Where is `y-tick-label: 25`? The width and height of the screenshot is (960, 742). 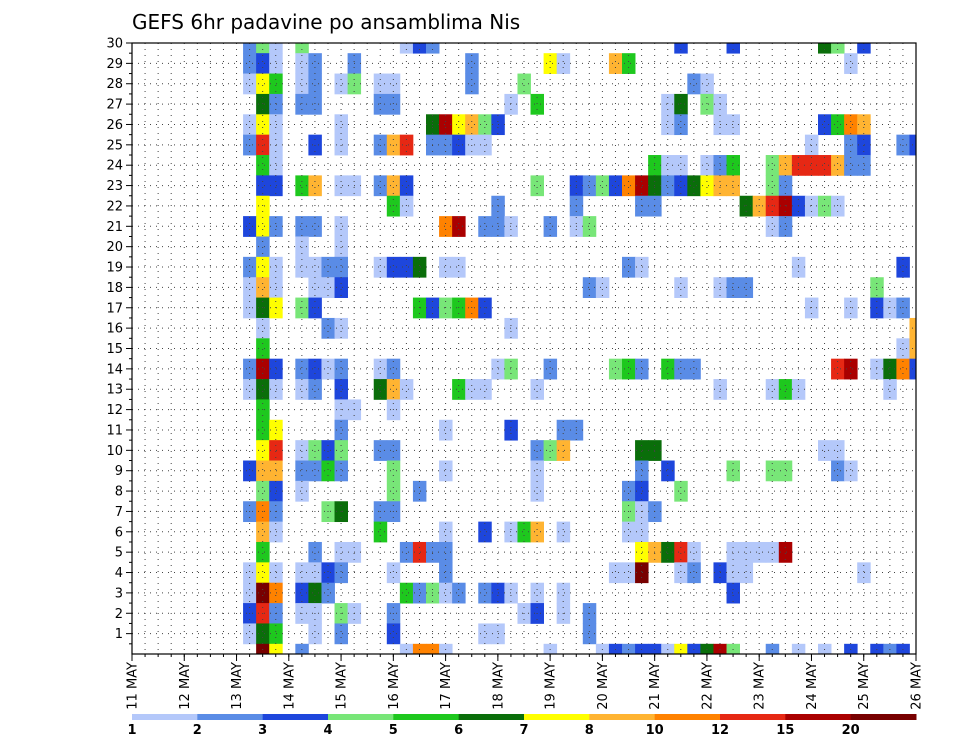 y-tick-label: 25 is located at coordinates (114, 145).